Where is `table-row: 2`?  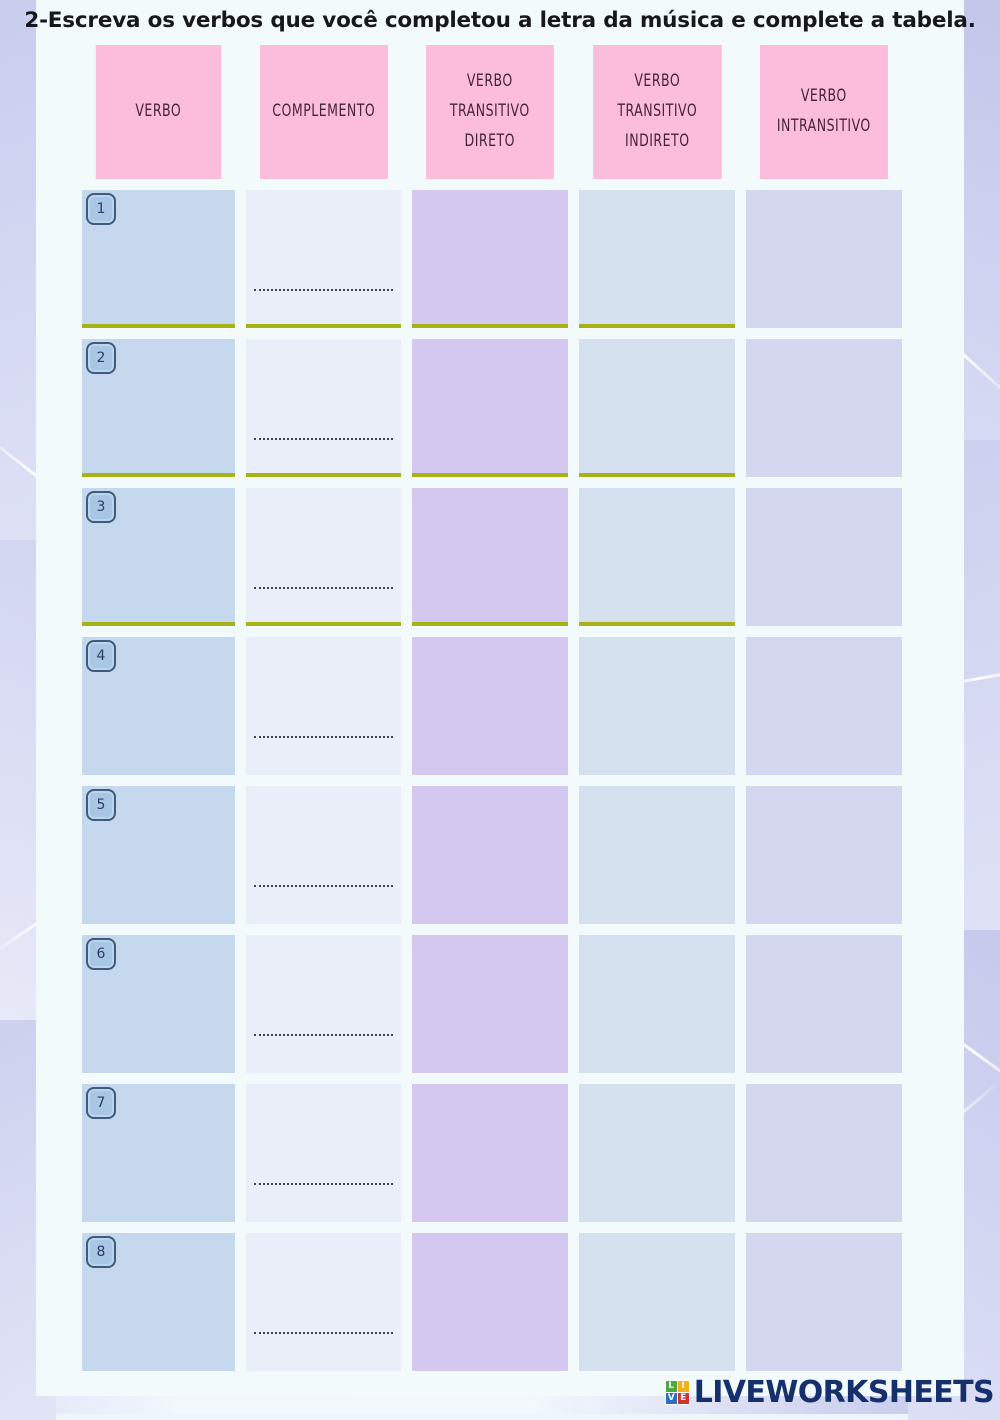
table-row: 2 is located at coordinates (492, 408).